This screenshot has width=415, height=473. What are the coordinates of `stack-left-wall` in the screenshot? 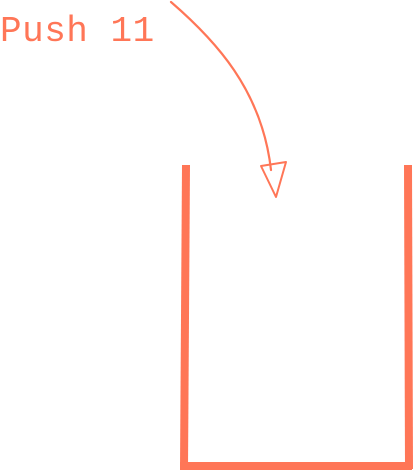 It's located at (185, 317).